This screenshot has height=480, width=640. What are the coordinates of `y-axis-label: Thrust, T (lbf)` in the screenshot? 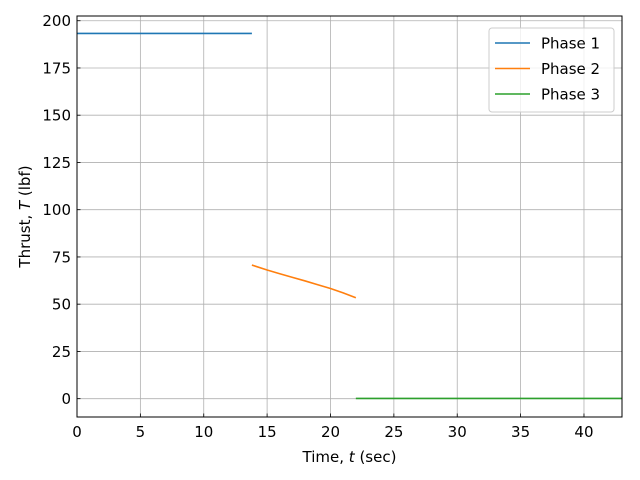 It's located at (25, 216).